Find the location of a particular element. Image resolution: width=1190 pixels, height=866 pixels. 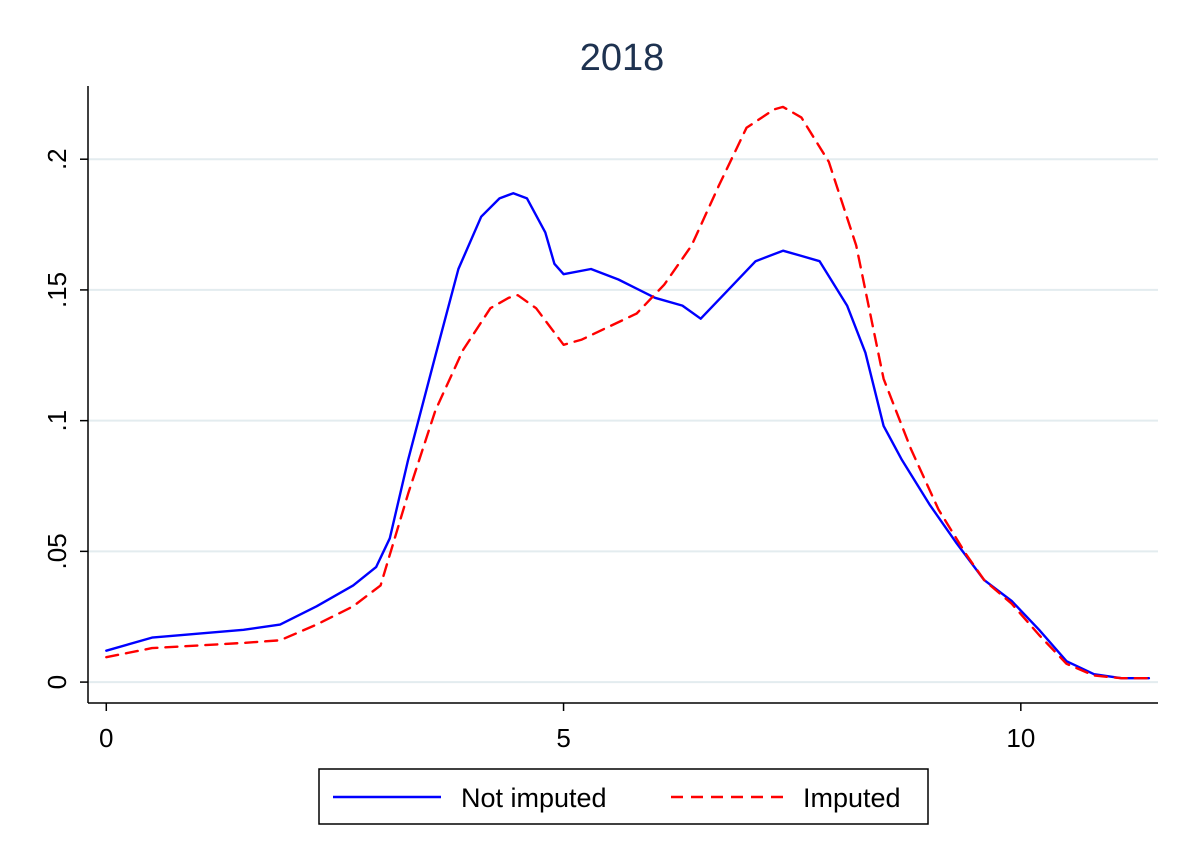

y-tick-label: 0 is located at coordinates (57, 682).